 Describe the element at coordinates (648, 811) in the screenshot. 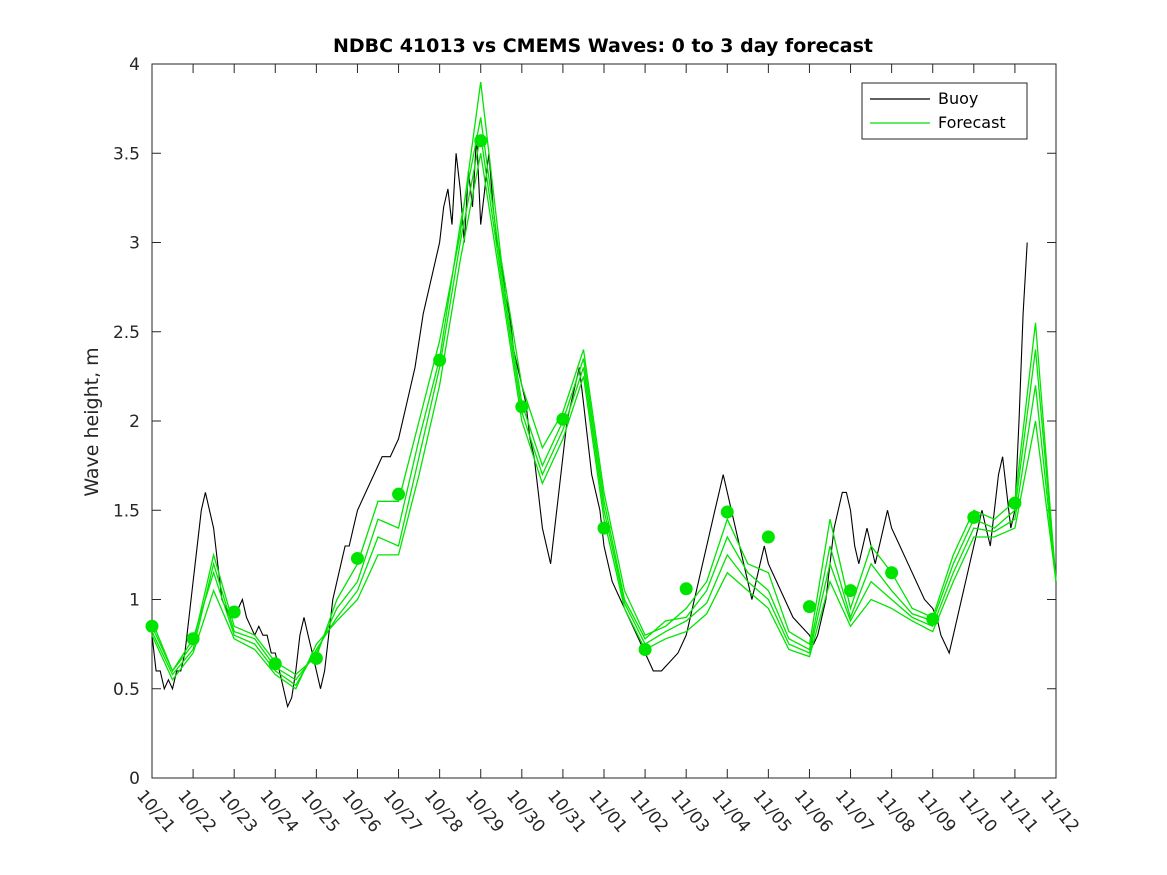

I see `x-tick-label: 11/02` at that location.